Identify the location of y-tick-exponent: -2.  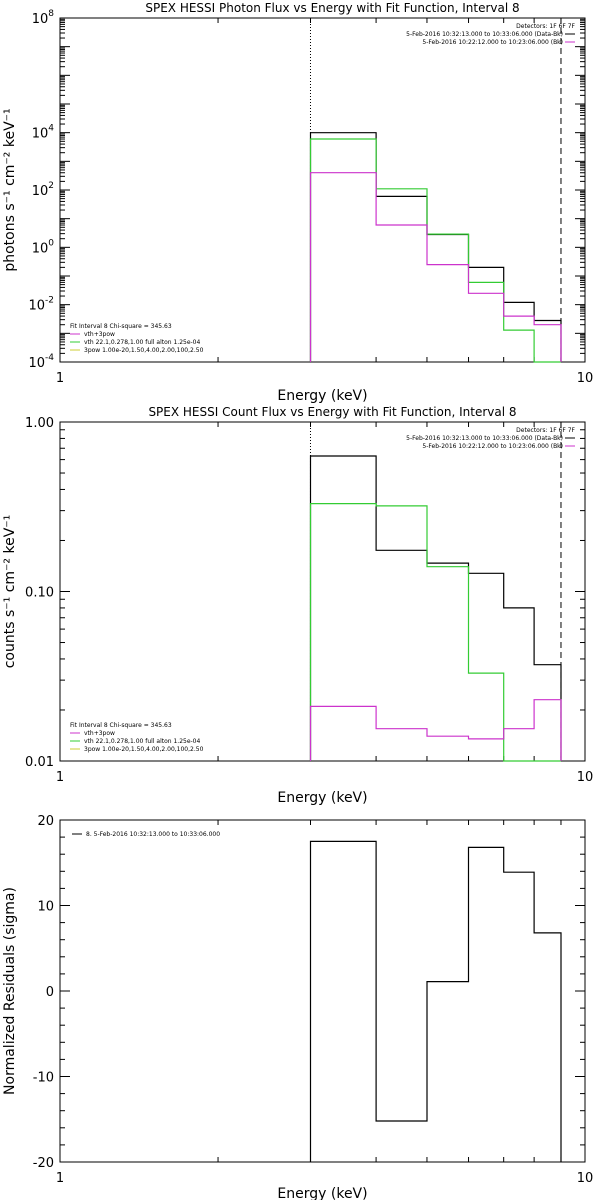
(49, 301).